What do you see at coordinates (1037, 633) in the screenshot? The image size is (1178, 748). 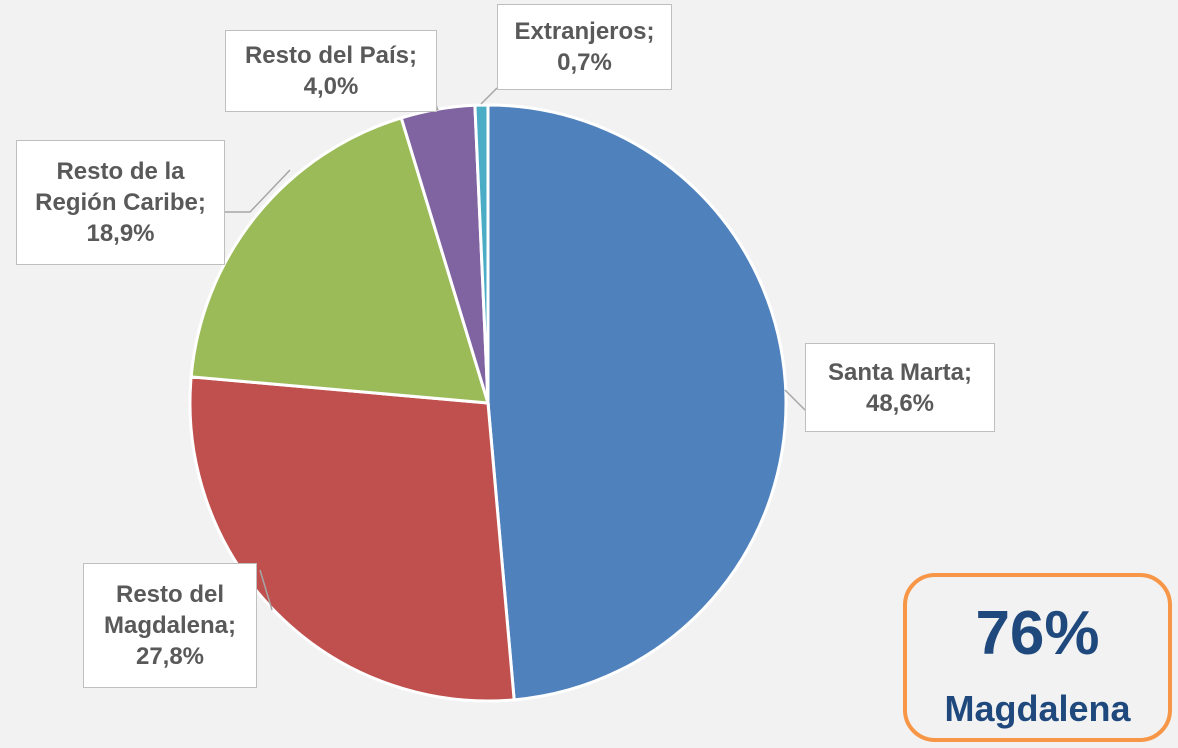 I see `annotation-value: 76%` at bounding box center [1037, 633].